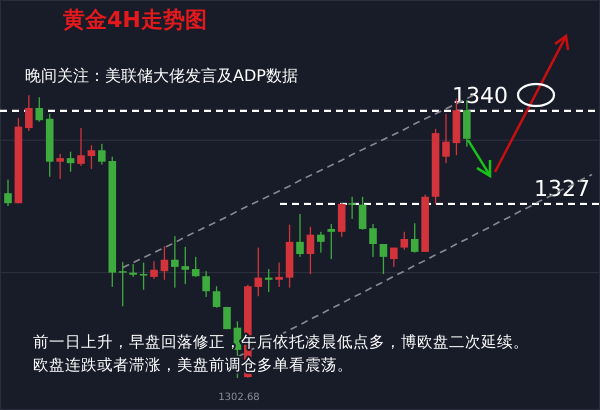  What do you see at coordinates (239, 397) in the screenshot?
I see `annotation: 1302.68` at bounding box center [239, 397].